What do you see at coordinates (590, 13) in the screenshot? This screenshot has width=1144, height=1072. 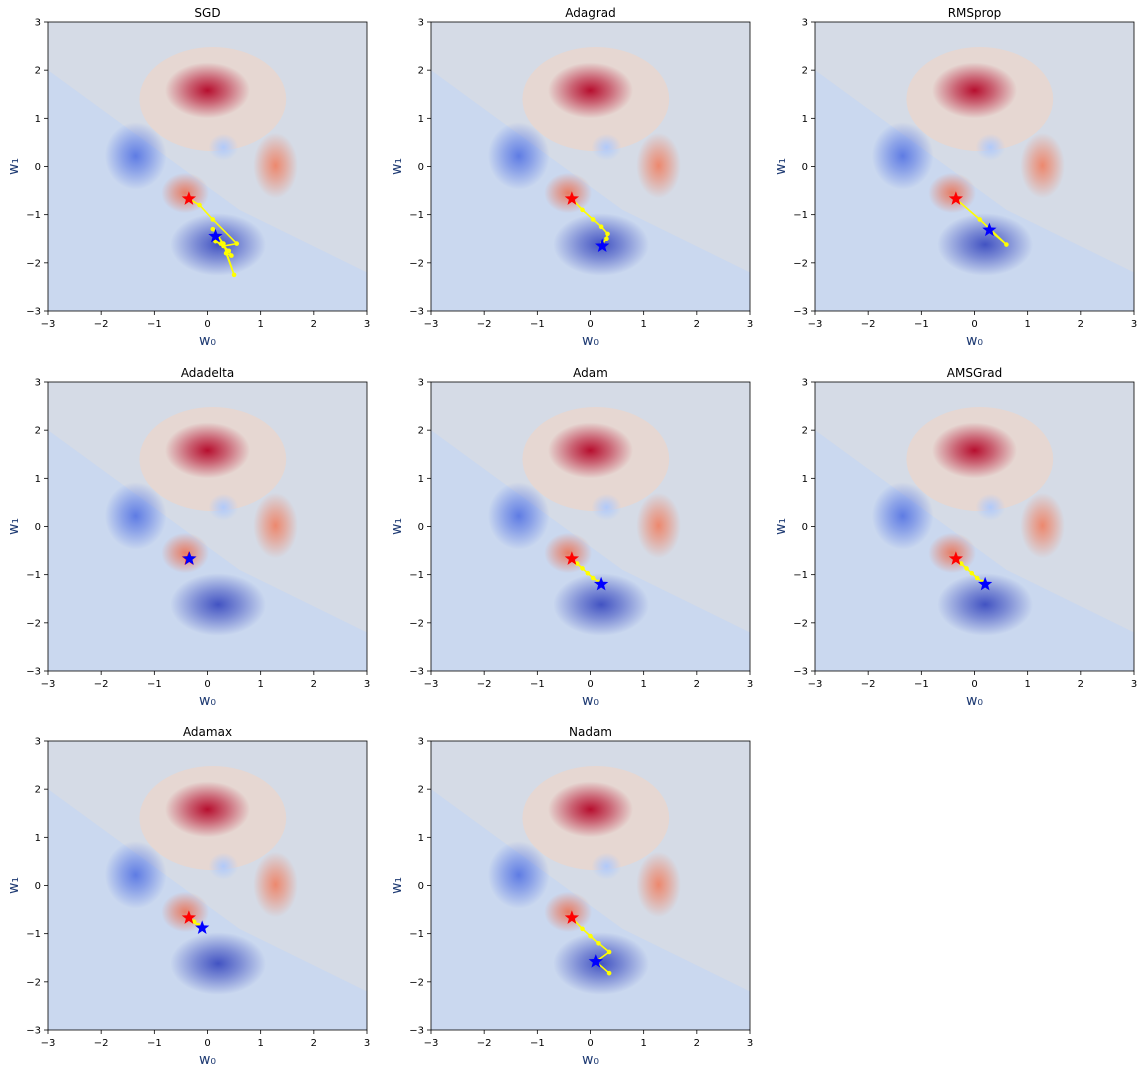 I see `subplot-title: Adagrad` at bounding box center [590, 13].